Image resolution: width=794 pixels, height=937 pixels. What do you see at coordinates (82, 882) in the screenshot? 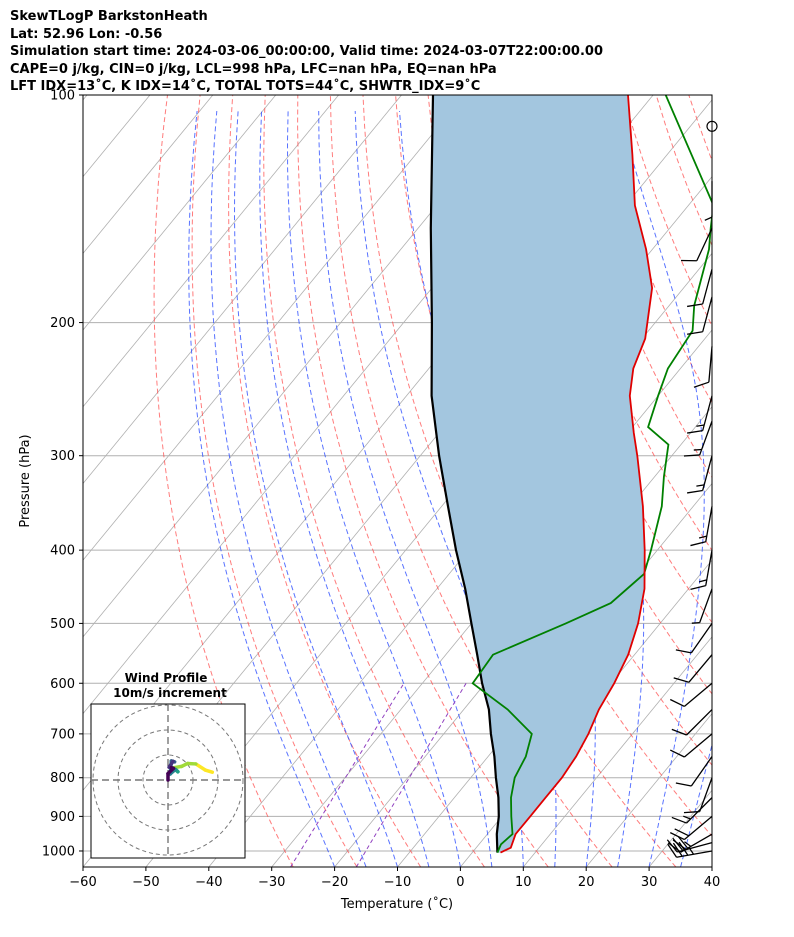
I see `x-tick-label: −60` at bounding box center [82, 882].